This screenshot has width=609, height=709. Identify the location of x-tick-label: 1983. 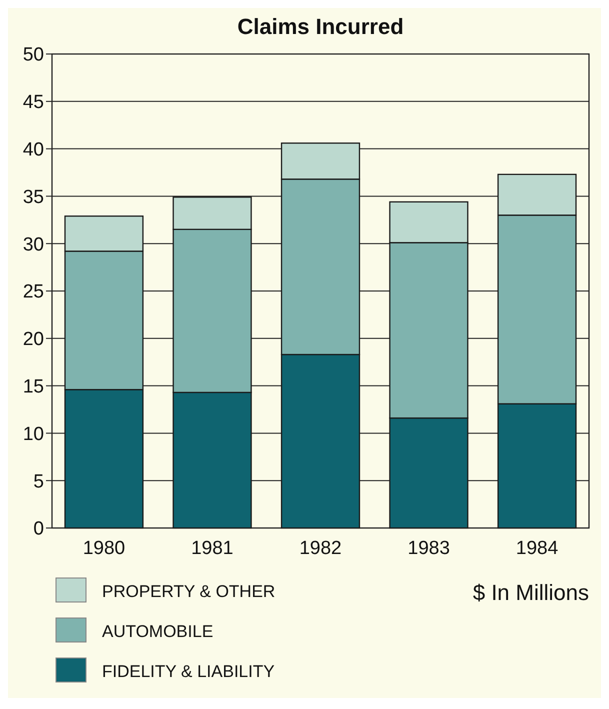
(429, 548).